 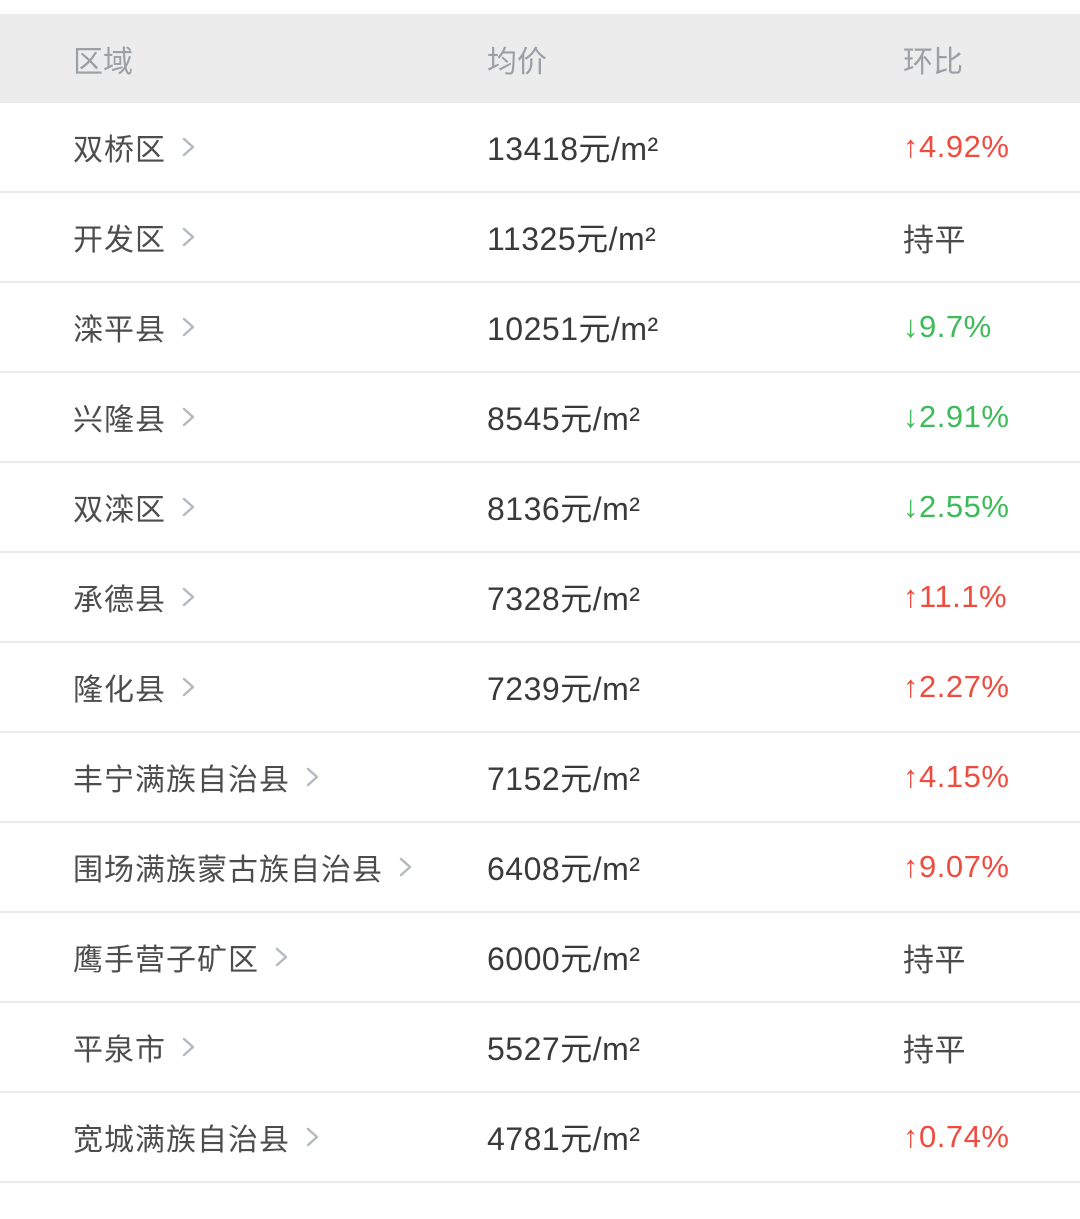 What do you see at coordinates (564, 779) in the screenshot?
I see `average-price: 7152元/m²` at bounding box center [564, 779].